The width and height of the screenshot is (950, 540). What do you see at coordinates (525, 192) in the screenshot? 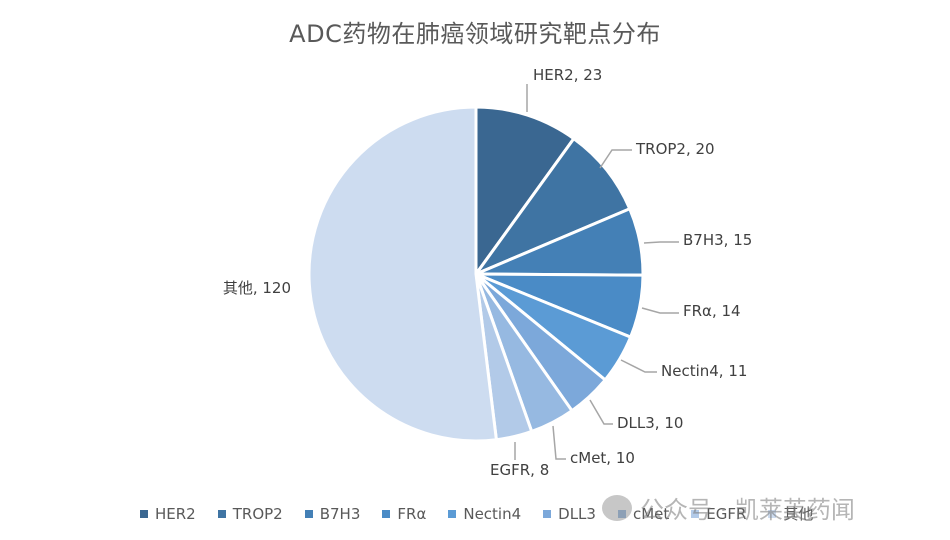
I see `pie-slice-her2` at bounding box center [525, 192].